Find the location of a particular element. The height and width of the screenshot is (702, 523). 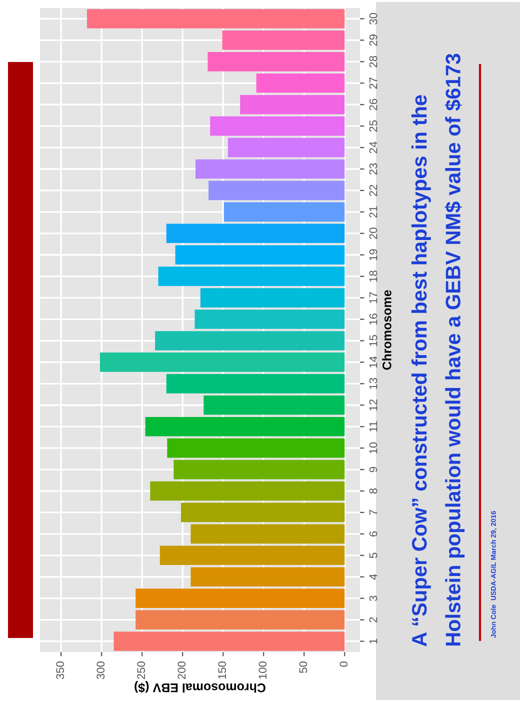

text: A “Super Cow” constructed from best haplotypes in the Holstein population would have a GEBV NM$ value of $6173 is located at coordinates (438, 350).